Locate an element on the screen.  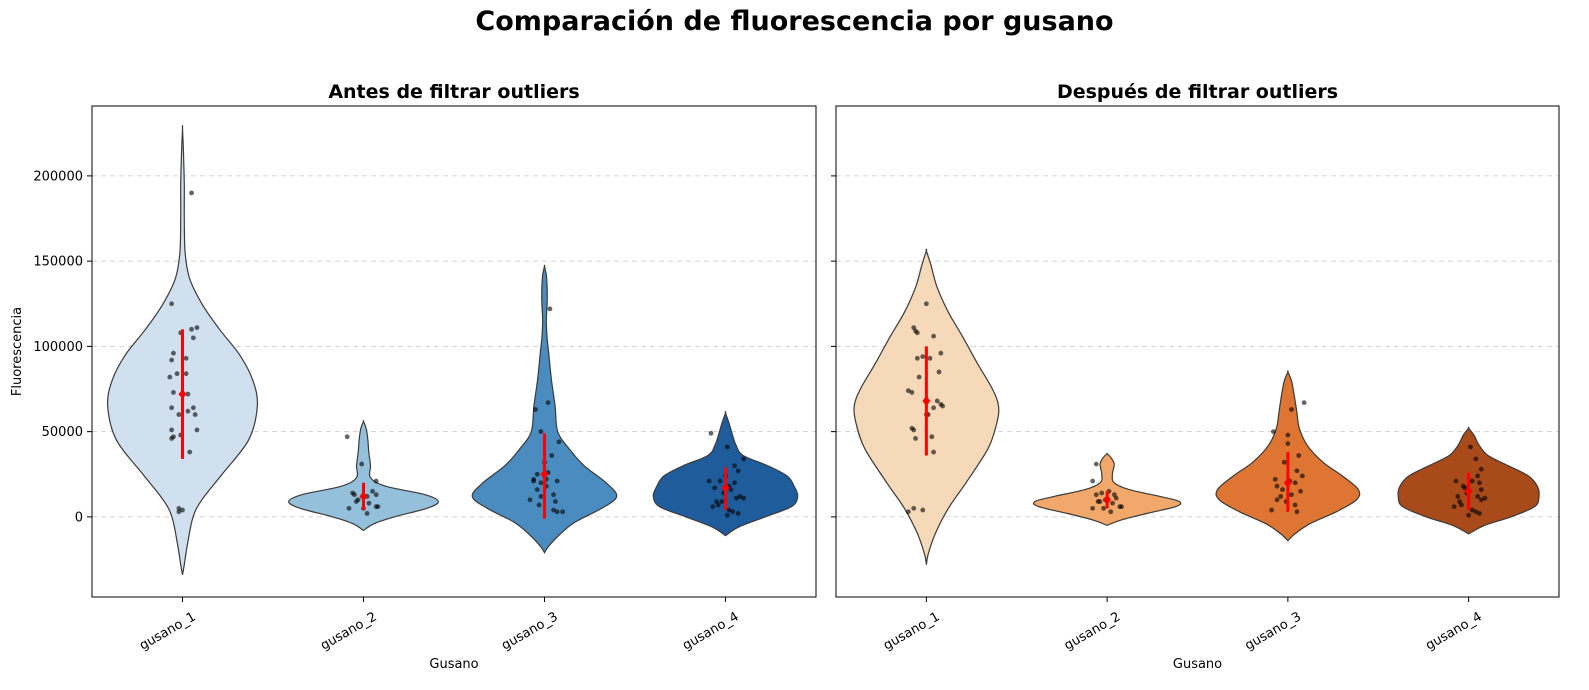
y-tick-label: 50000 is located at coordinates (62, 432).